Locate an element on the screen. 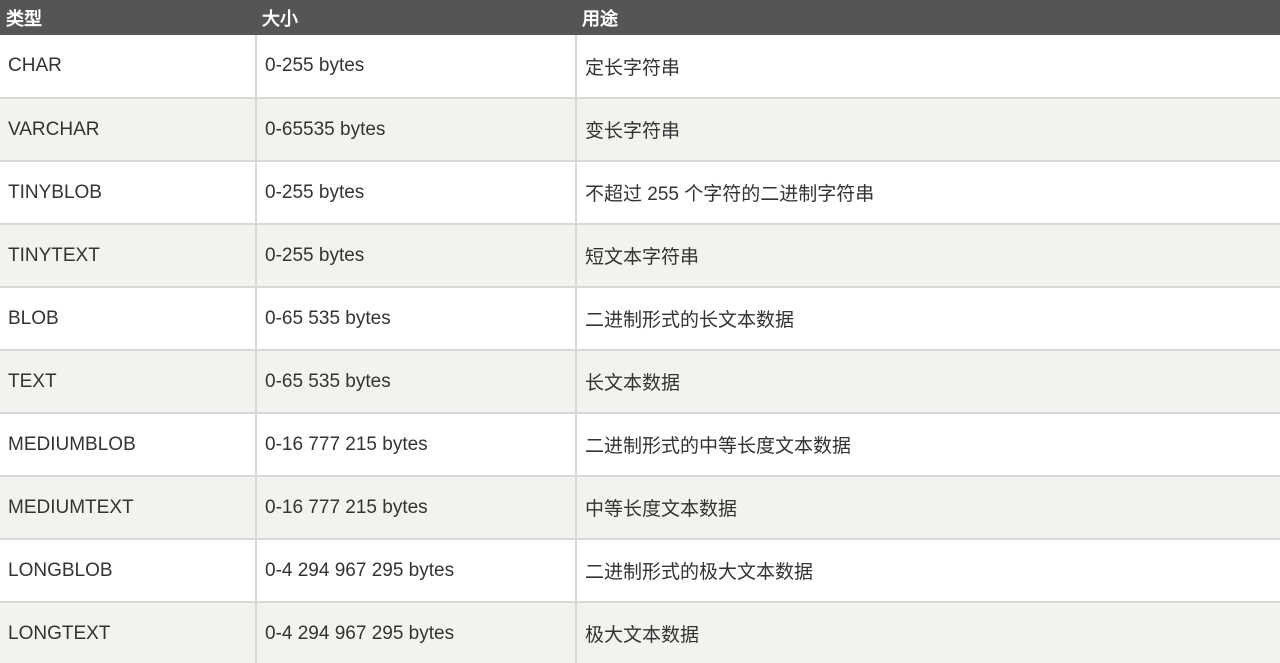 The height and width of the screenshot is (663, 1280). cell-type: BLOB is located at coordinates (128, 319).